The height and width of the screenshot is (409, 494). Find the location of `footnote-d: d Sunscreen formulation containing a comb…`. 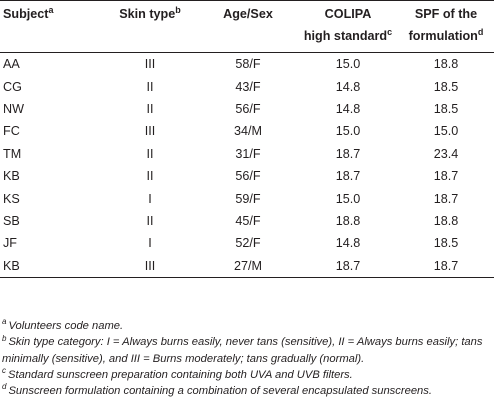

footnote-d: d Sunscreen formulation containing a comb… is located at coordinates (247, 391).